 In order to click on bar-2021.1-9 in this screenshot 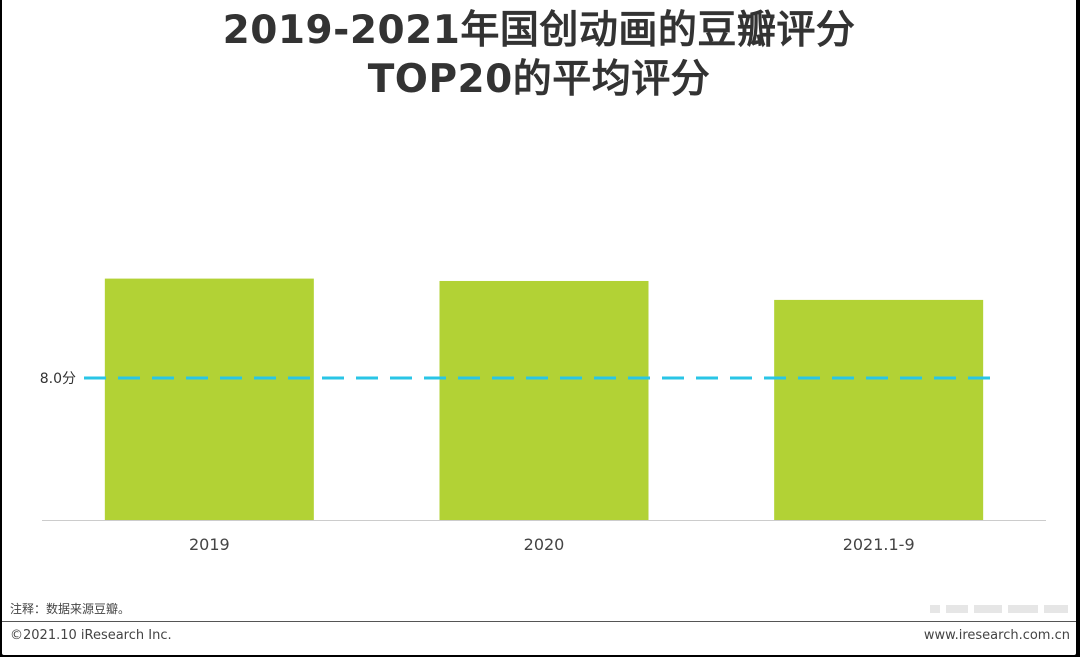, I will do `click(879, 409)`.